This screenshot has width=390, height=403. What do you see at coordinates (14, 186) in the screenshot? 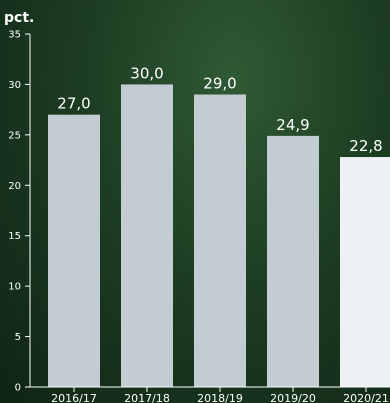
I see `y-tick-label: 20` at bounding box center [14, 186].